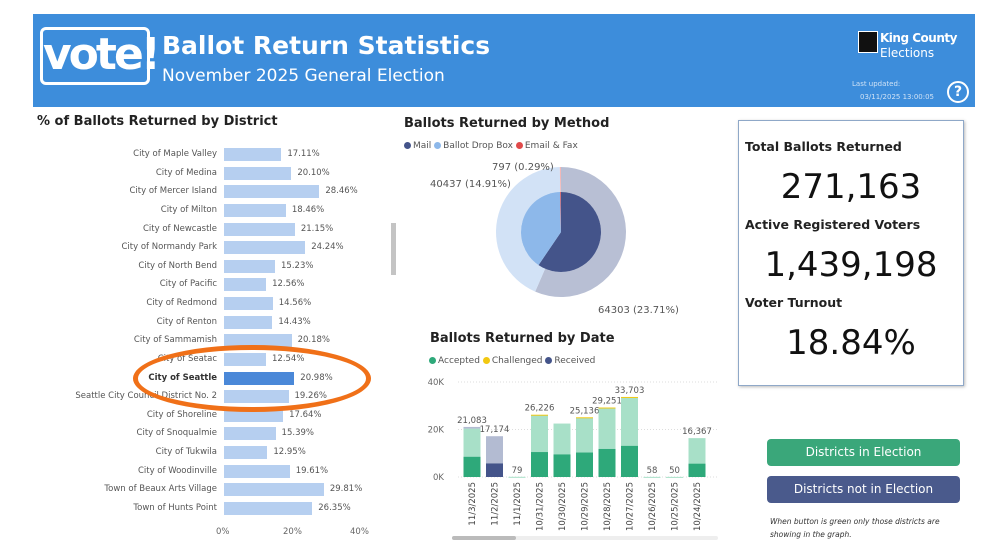 This screenshot has width=1000, height=546. Describe the element at coordinates (484, 538) in the screenshot. I see `date-scroll-thumb` at that location.